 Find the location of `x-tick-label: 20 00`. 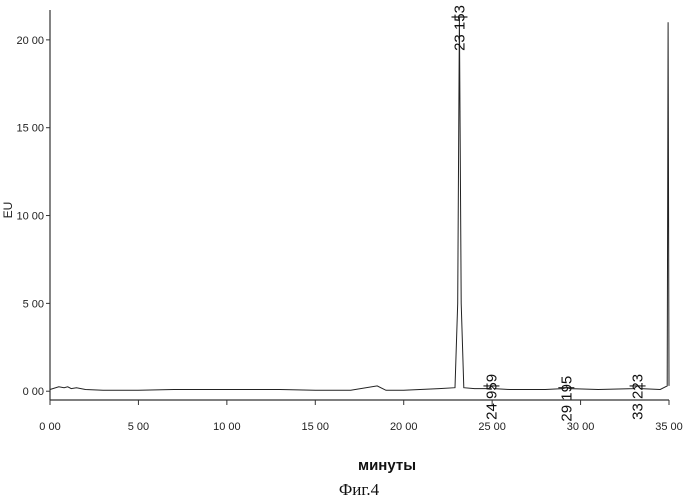

x-tick-label: 20 00 is located at coordinates (404, 427).